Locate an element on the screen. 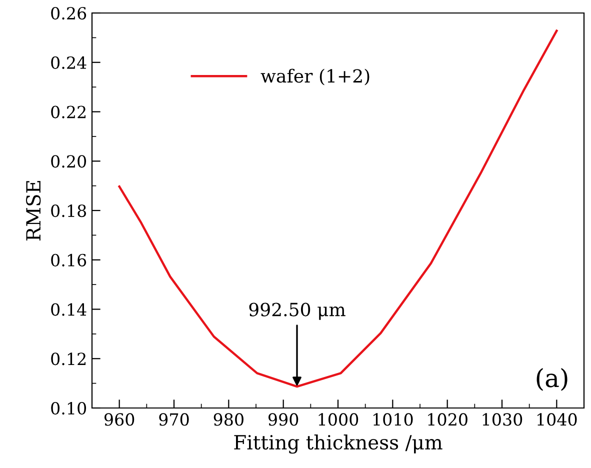  x-tick-label: 1040 is located at coordinates (557, 419).